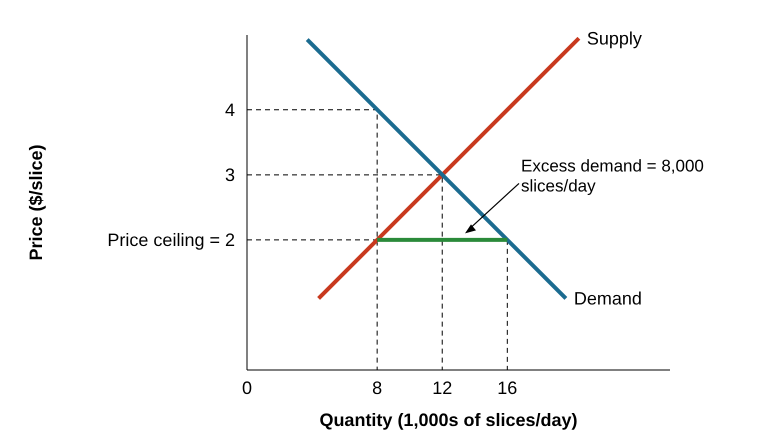  What do you see at coordinates (377, 388) in the screenshot?
I see `x-tick-label: 8` at bounding box center [377, 388].